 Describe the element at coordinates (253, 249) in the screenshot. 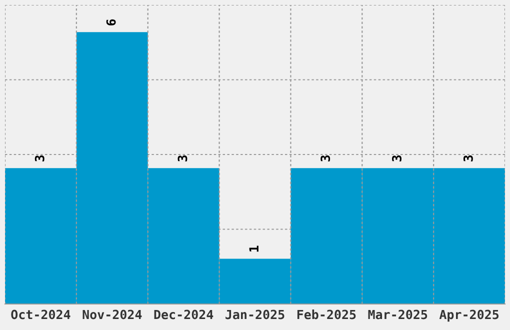

I see `data-label: 1` at that location.